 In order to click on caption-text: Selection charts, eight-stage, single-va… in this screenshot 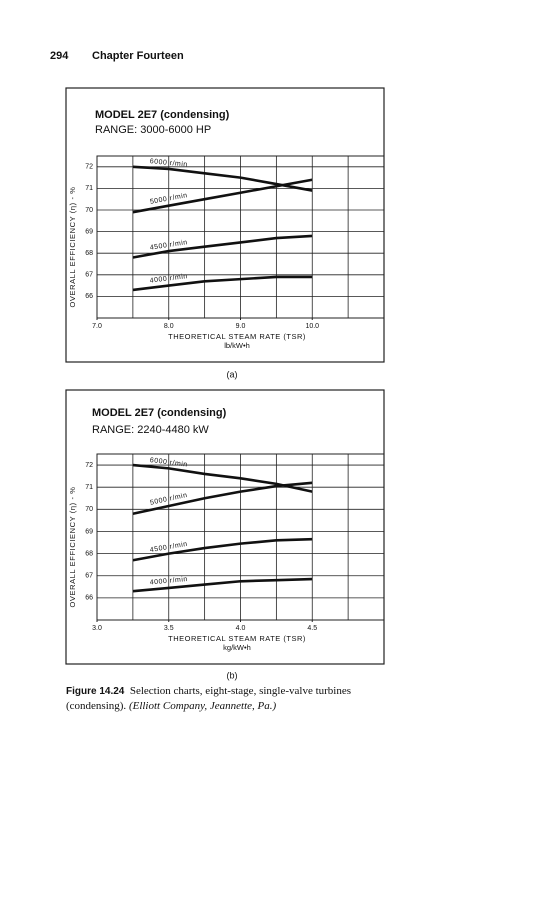, I will do `click(209, 698)`.